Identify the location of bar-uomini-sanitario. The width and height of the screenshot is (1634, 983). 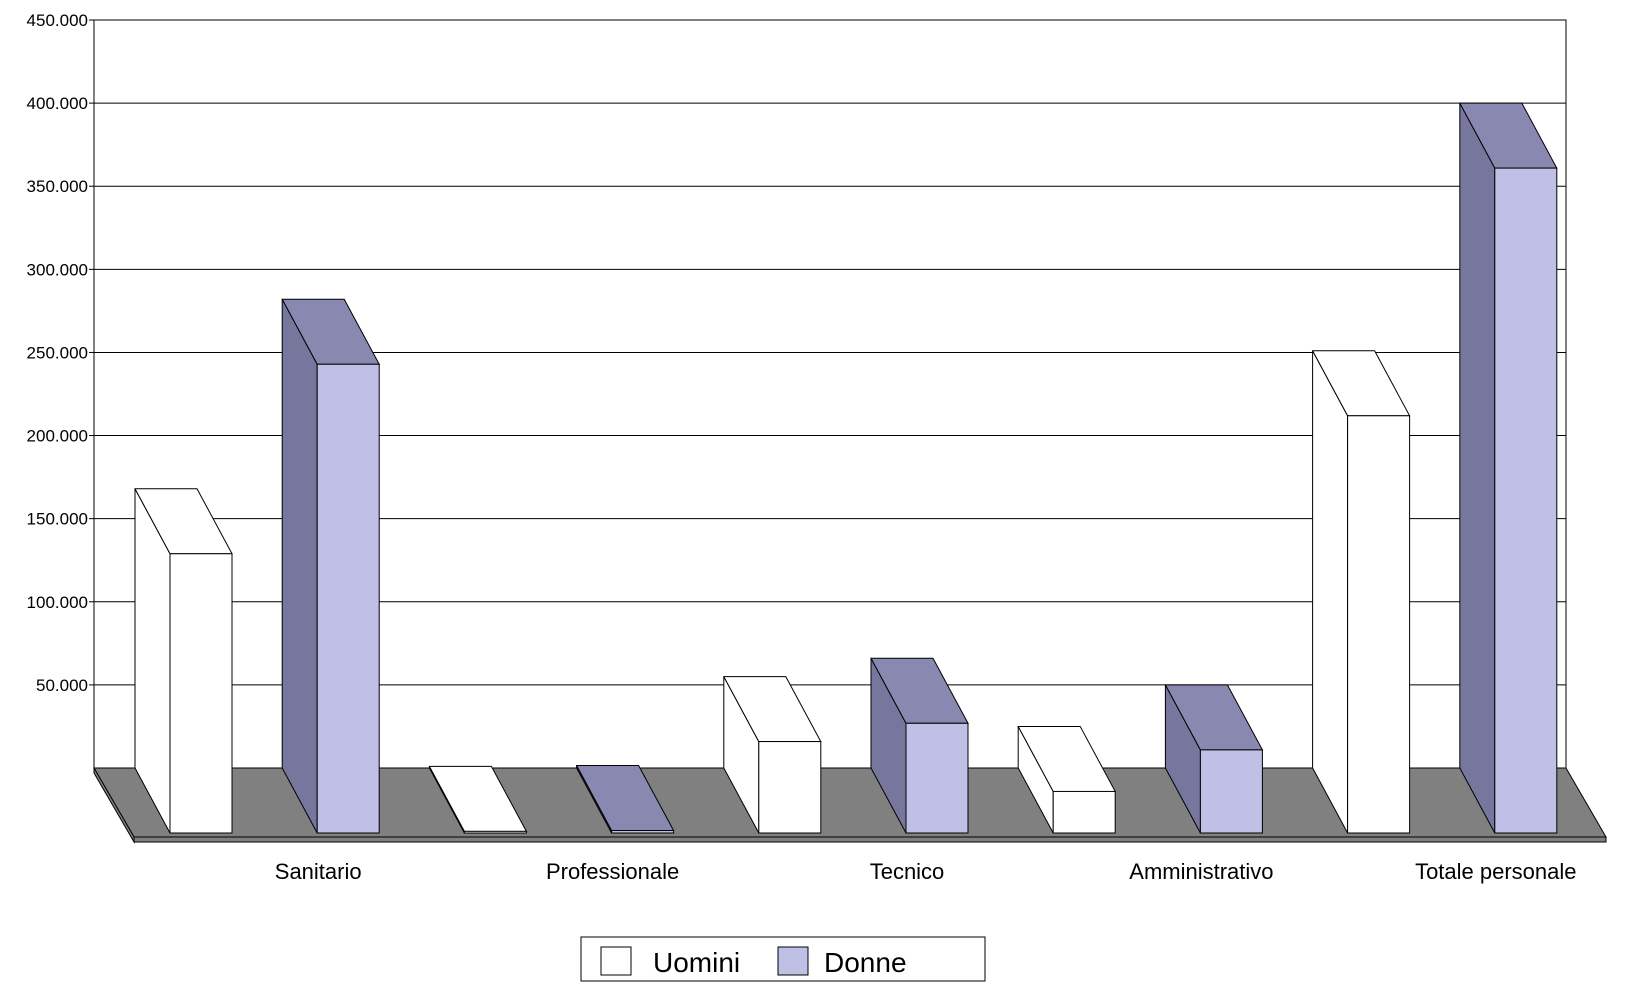
(183, 661).